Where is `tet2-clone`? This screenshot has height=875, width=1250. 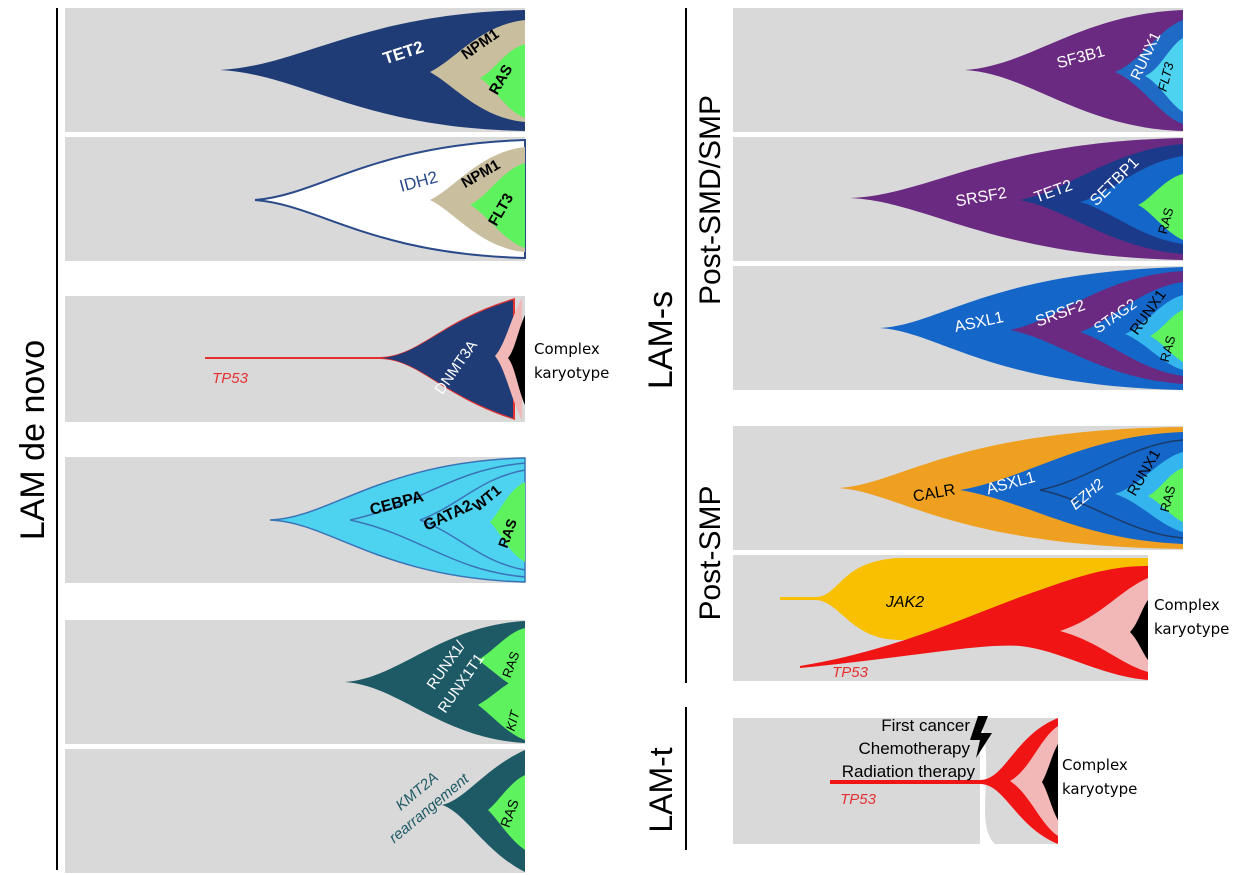
tet2-clone is located at coordinates (372, 70).